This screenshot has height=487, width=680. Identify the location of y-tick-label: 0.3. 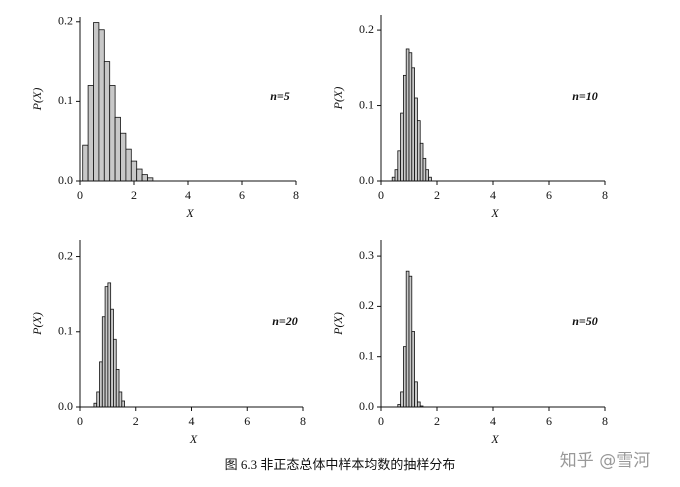
(366, 255).